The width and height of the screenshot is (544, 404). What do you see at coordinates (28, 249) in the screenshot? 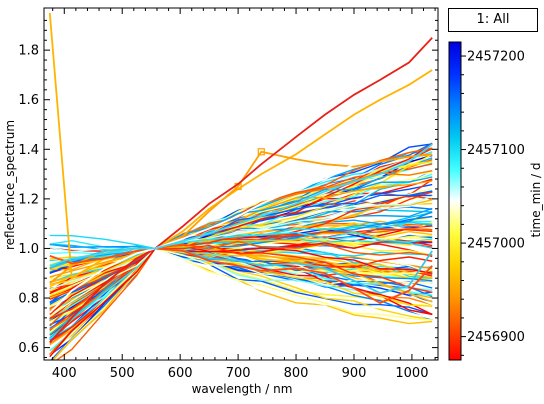
I see `y-tick-label: 1.0` at bounding box center [28, 249].